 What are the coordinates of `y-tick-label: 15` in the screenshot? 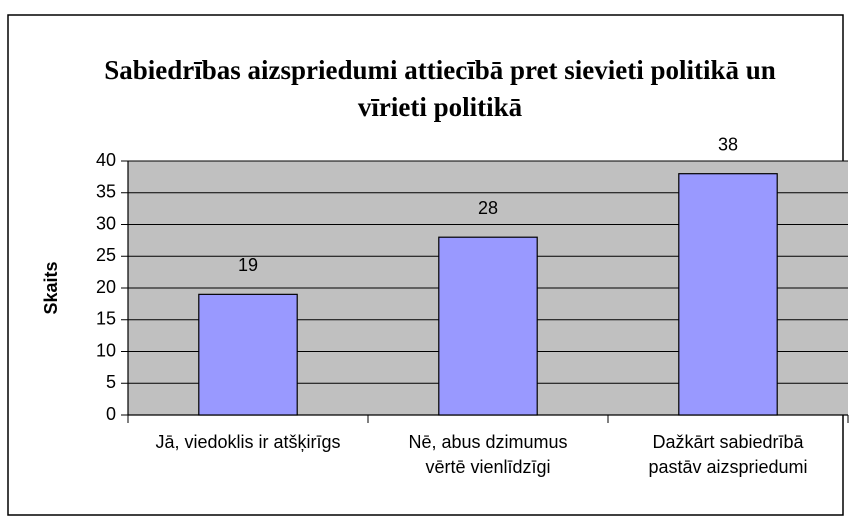 It's located at (106, 319).